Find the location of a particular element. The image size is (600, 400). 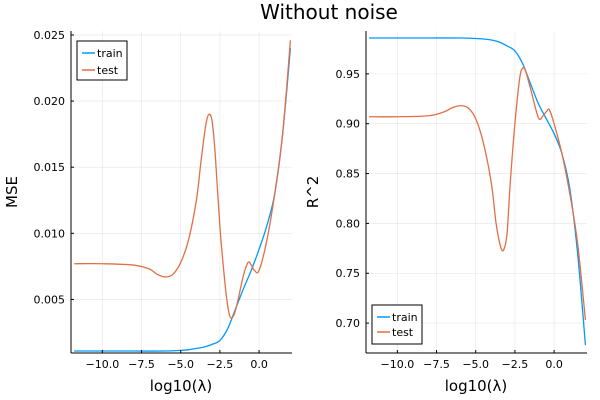

r2-legend: train test is located at coordinates (397, 324).